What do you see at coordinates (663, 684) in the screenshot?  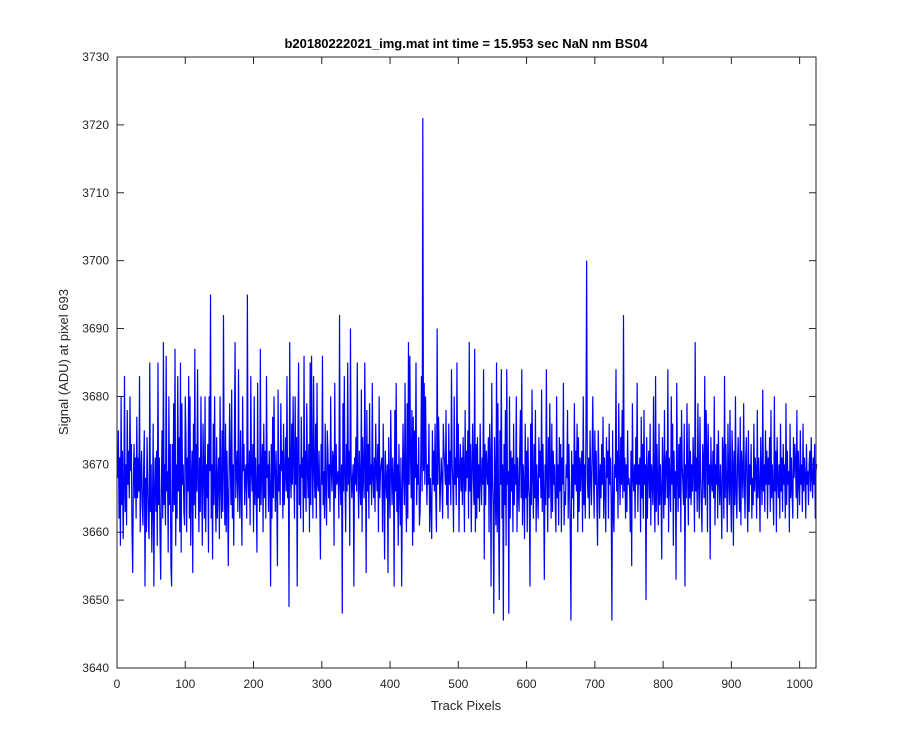 I see `x-tick-label: 800` at bounding box center [663, 684].